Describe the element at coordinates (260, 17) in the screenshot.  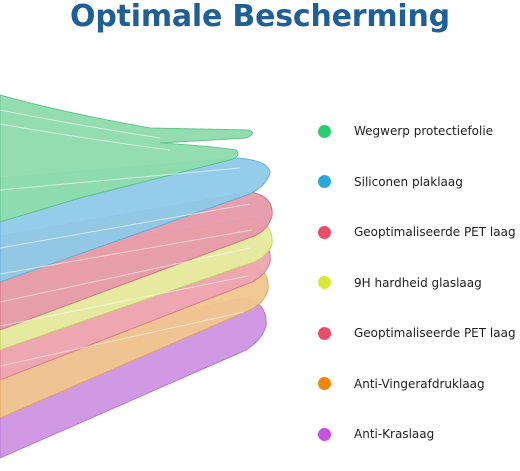
I see `page-title: Optimale Bescherming` at that location.